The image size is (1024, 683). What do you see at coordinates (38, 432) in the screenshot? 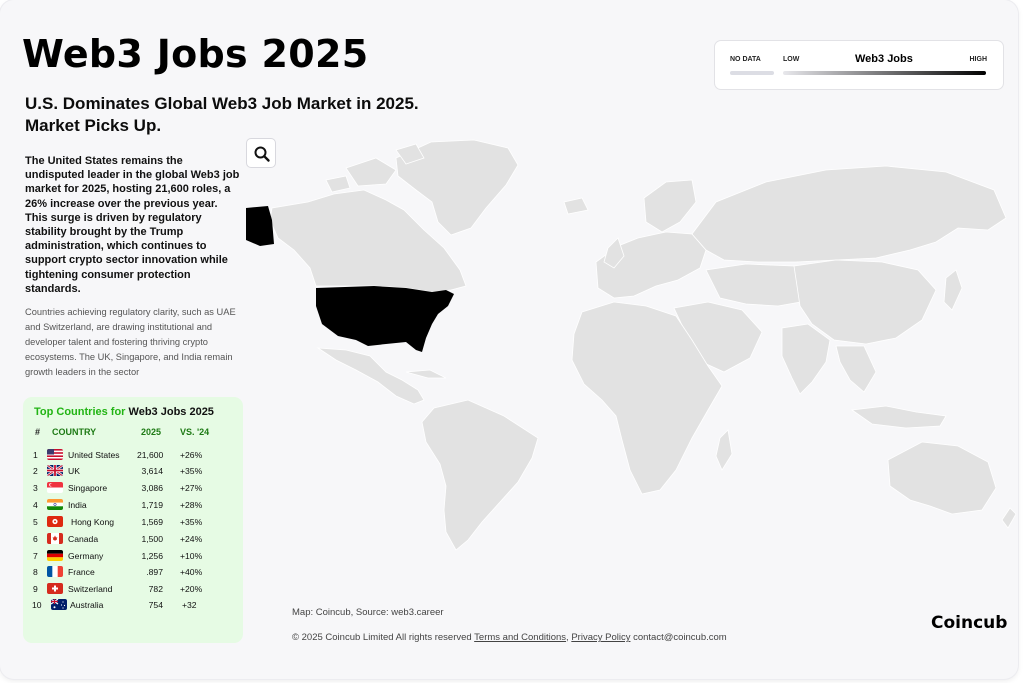
I see `header-rank: #` at bounding box center [38, 432].